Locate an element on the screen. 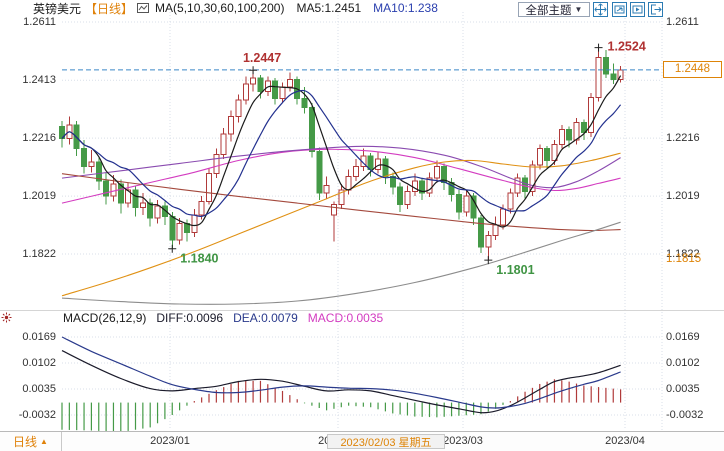 This screenshot has height=451, width=724. chevron-down-icon: ▼ is located at coordinates (578, 9).